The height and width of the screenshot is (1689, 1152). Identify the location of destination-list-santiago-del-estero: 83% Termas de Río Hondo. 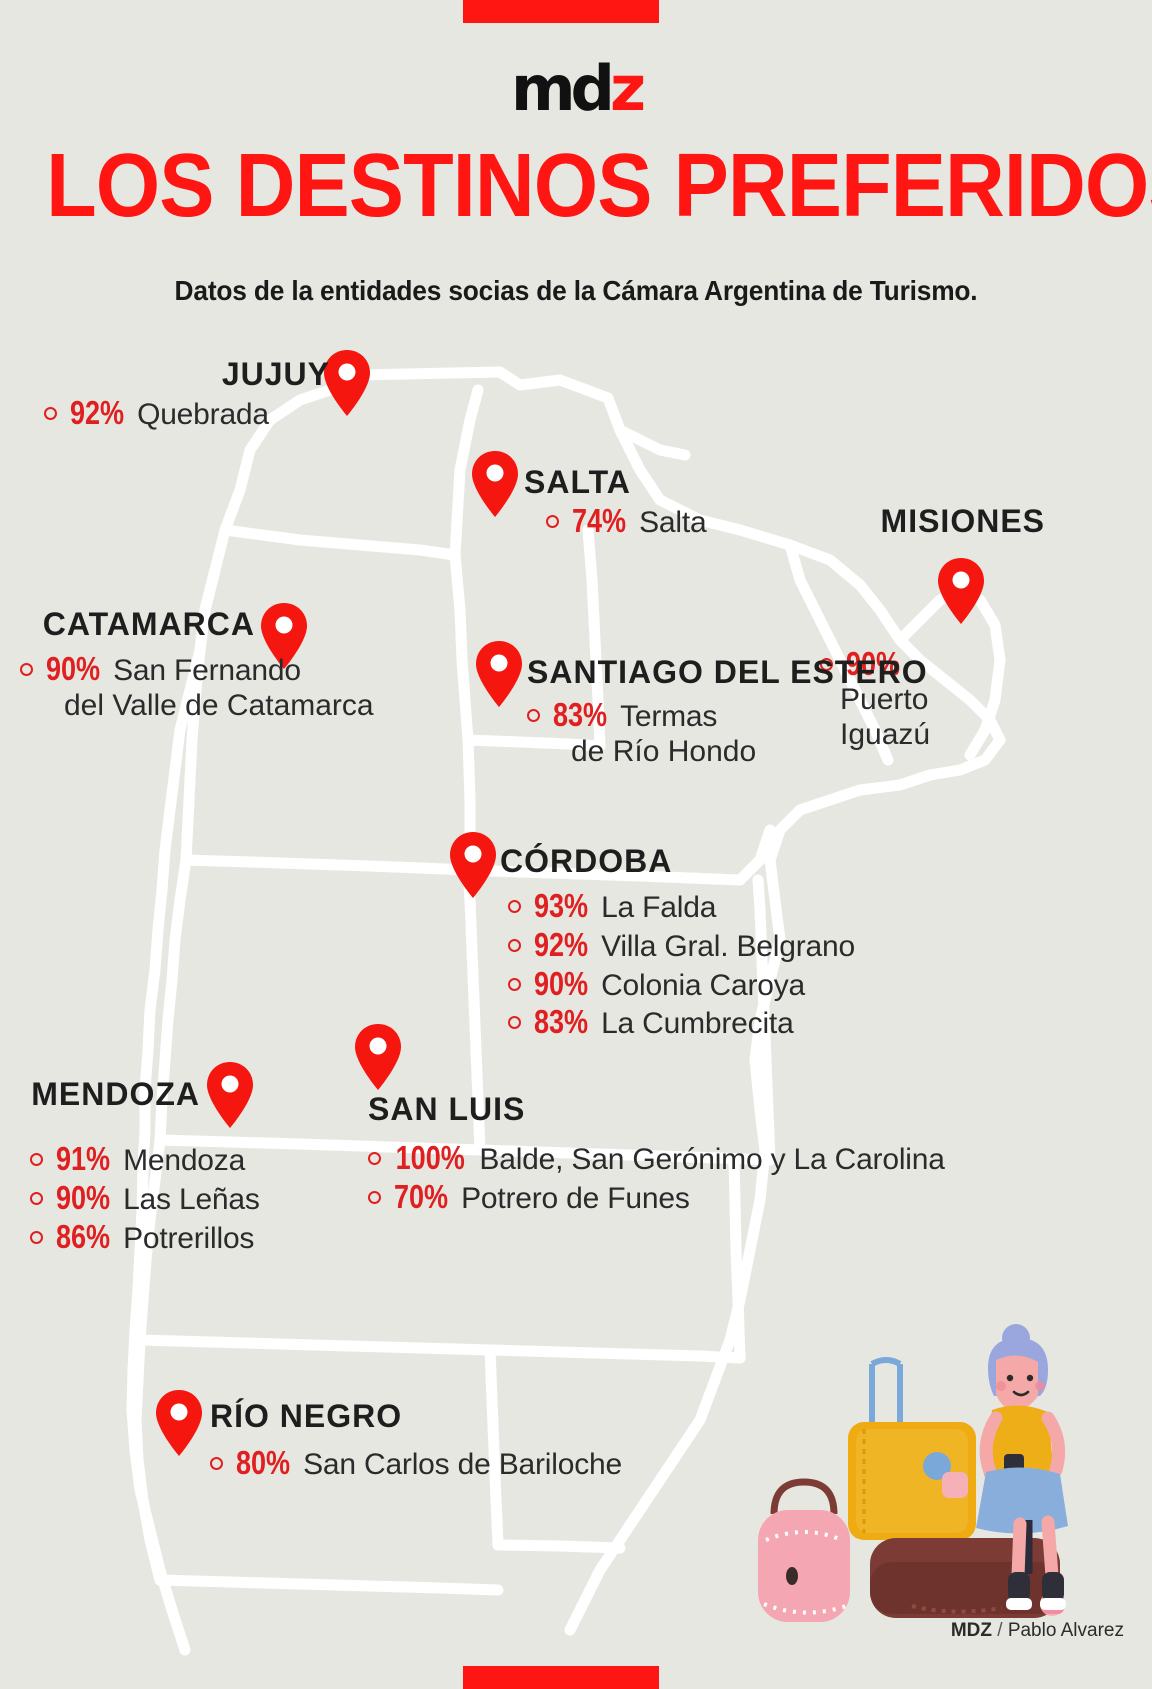
(727, 733).